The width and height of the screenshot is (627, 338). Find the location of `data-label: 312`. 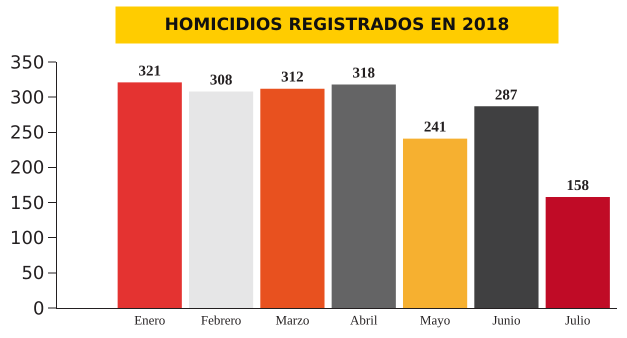

data-label: 312 is located at coordinates (292, 78).